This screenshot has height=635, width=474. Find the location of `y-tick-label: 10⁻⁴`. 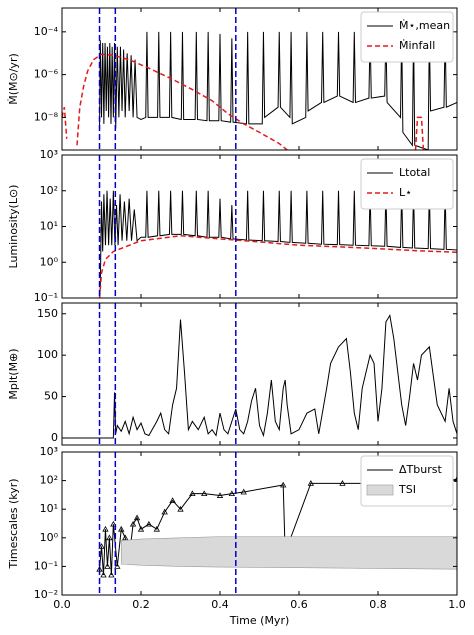

y-tick-label: 10⁻⁴ is located at coordinates (46, 31).